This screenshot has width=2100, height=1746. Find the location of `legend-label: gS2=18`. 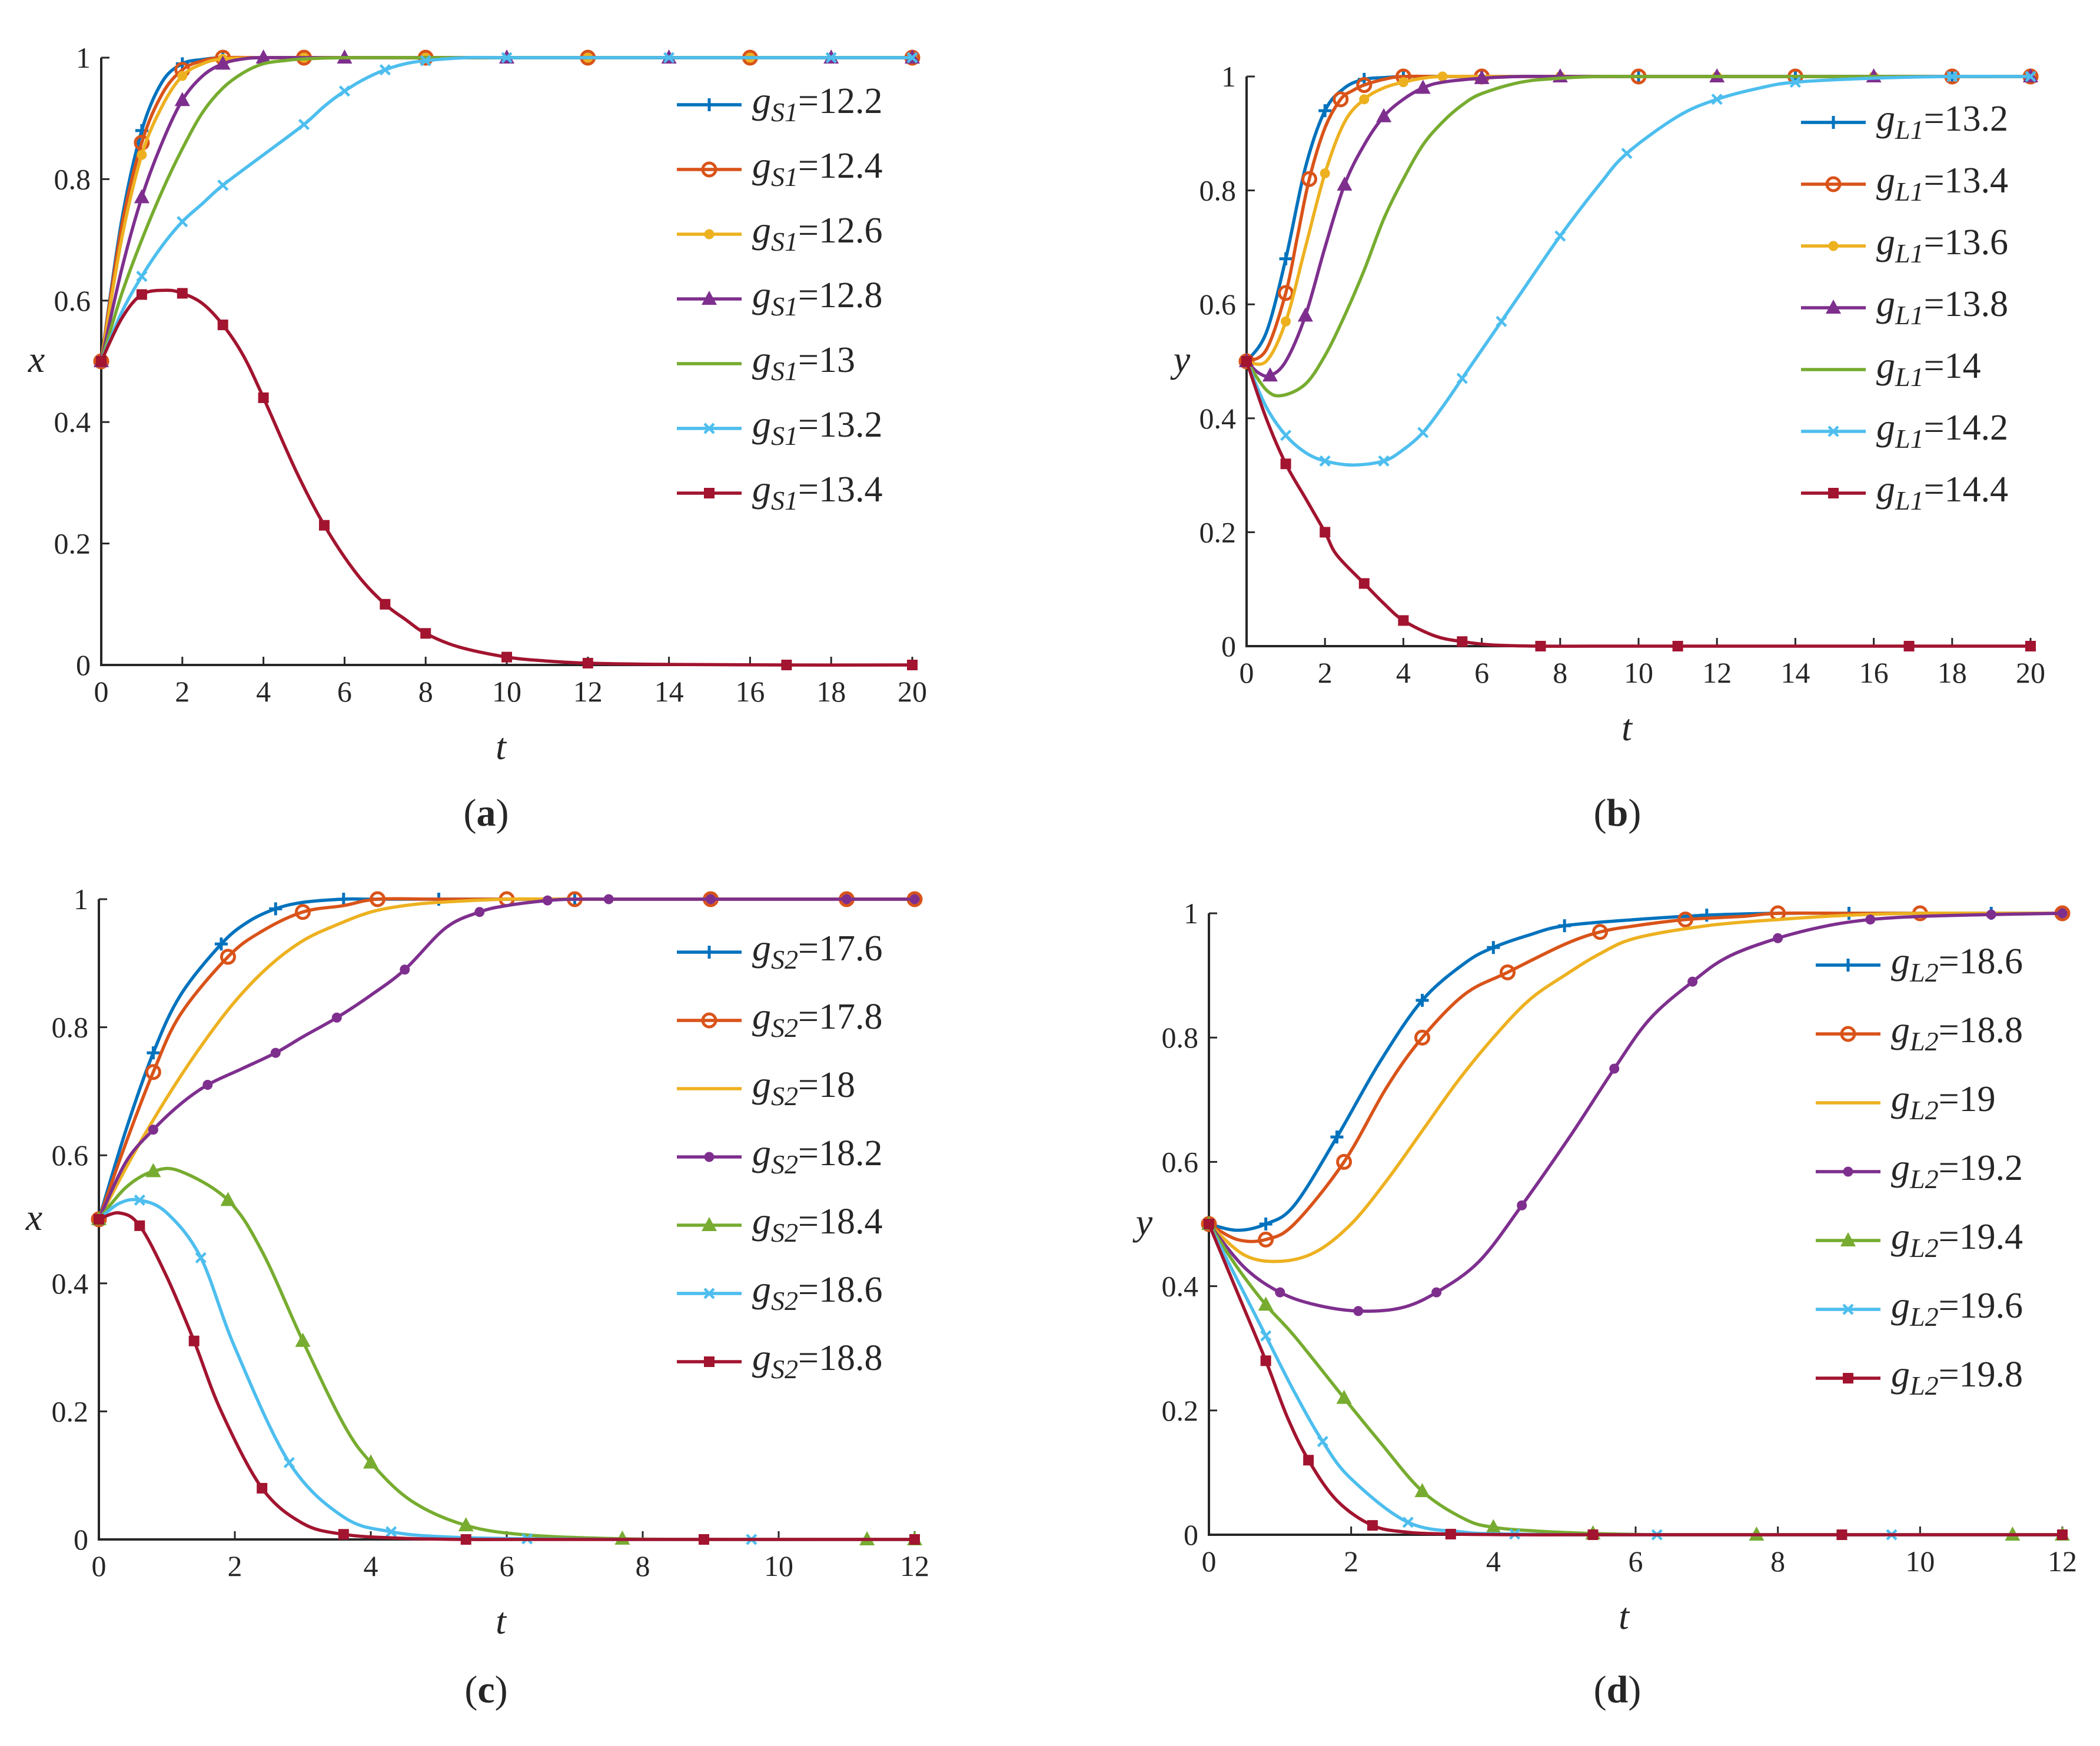

legend-label: gS2=18 is located at coordinates (803, 1087).